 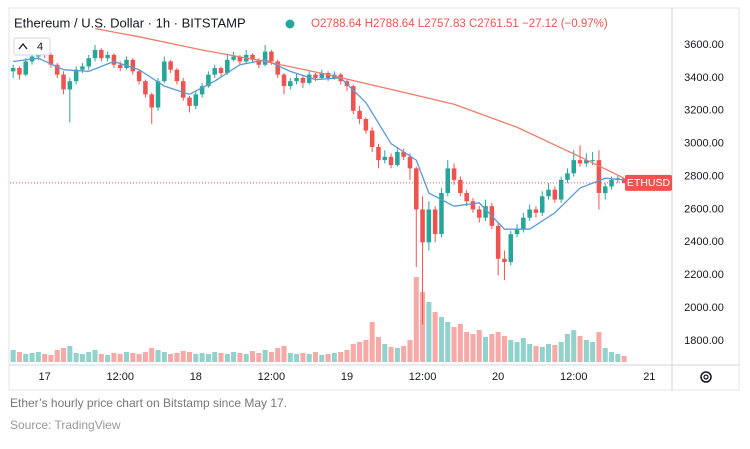 I want to click on gear-ring, so click(x=706, y=377).